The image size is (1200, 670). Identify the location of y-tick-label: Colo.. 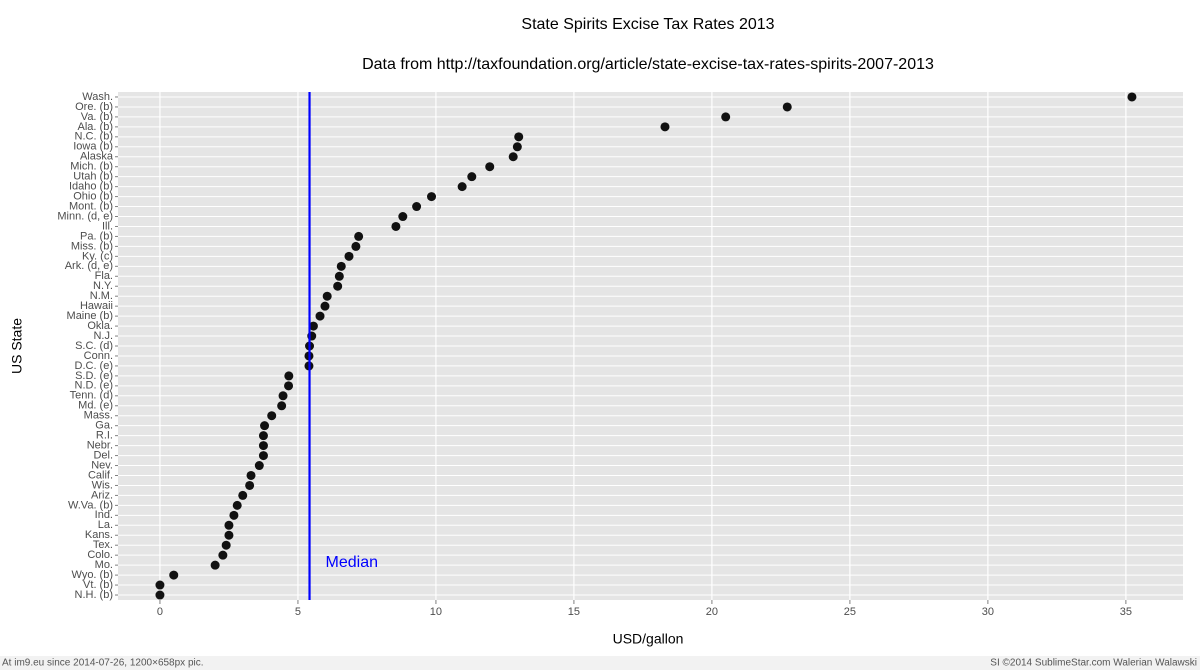
(100, 555).